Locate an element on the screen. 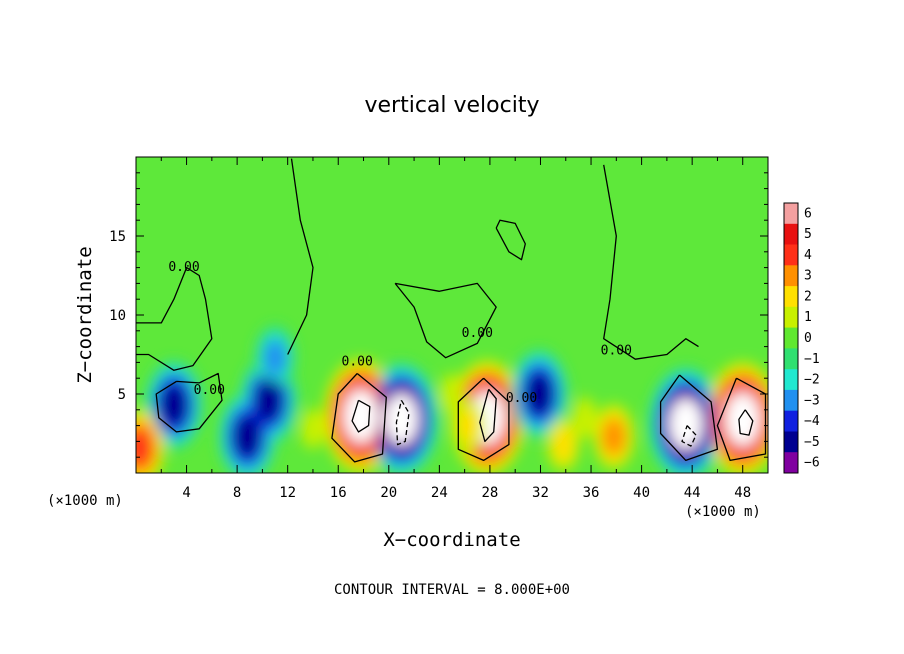  x-tick-label-44: 44 is located at coordinates (692, 493).